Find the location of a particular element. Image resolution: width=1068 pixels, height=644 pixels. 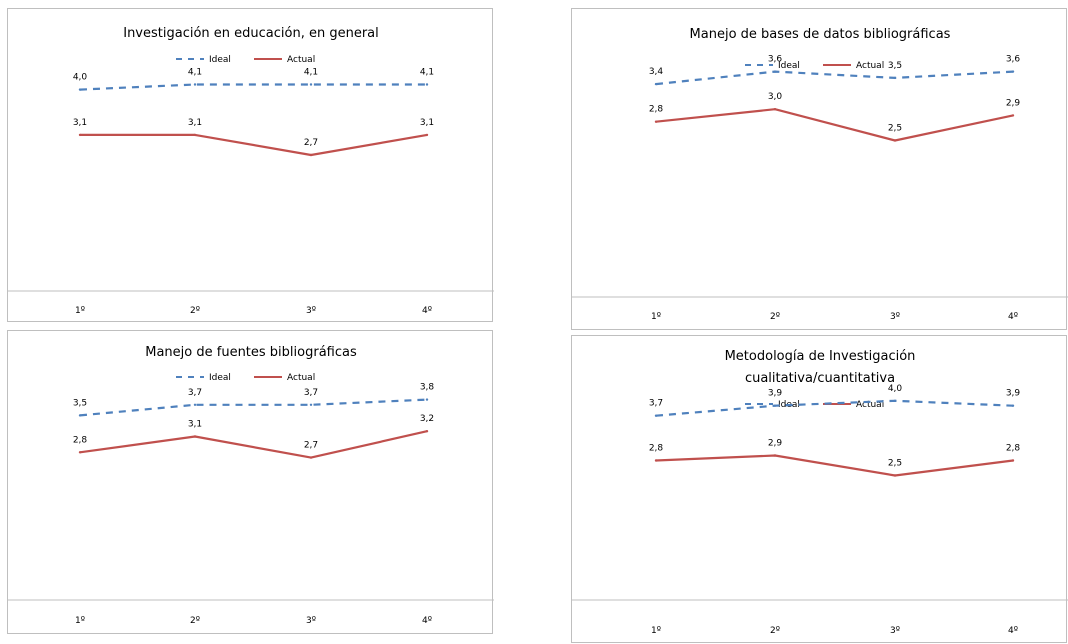

chart-title: Investigación en educación, en general is located at coordinates (251, 33).